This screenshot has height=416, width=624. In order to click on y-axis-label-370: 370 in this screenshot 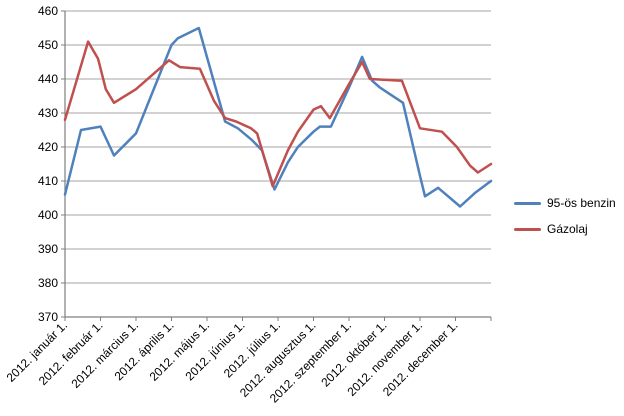, I will do `click(48, 317)`.